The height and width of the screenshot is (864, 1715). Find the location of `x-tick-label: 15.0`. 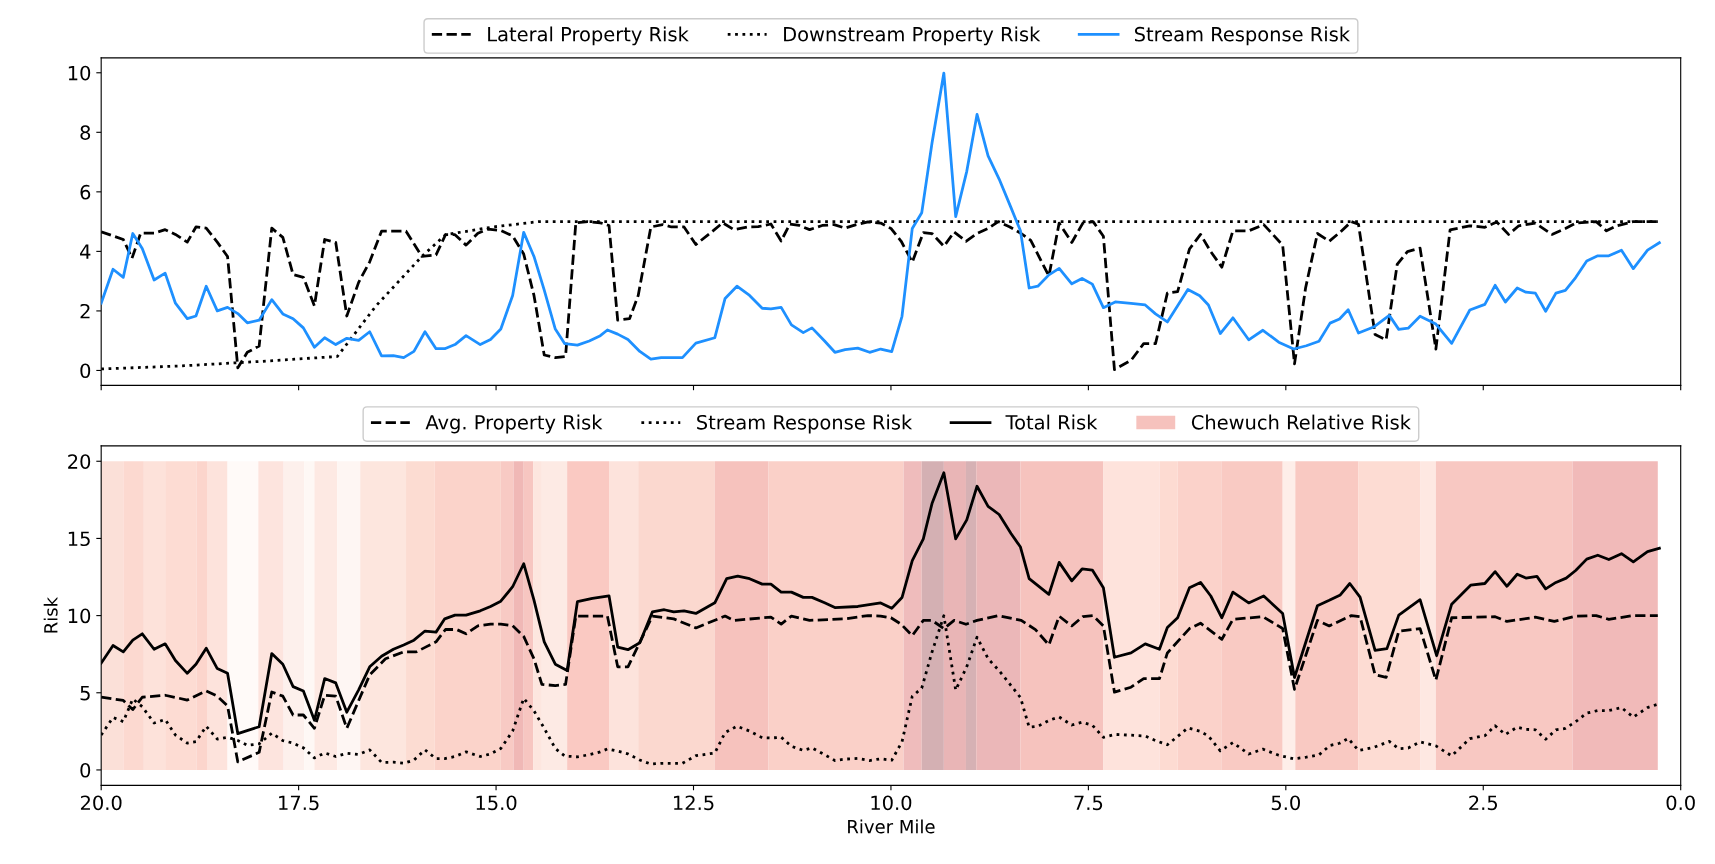

x-tick-label: 15.0 is located at coordinates (496, 803).